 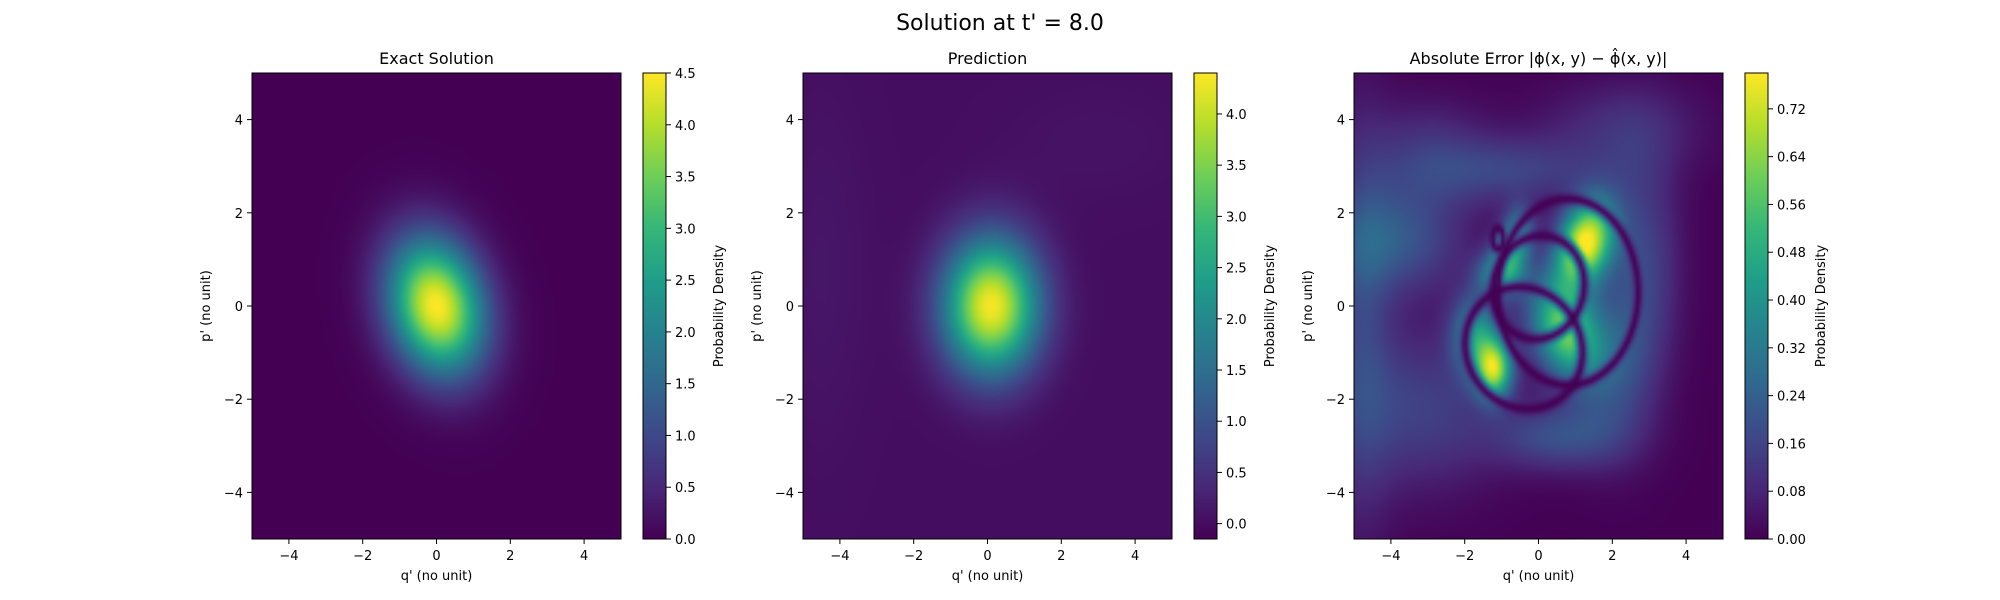 I want to click on figure-suptitle: Solution at t' = 8.0, so click(x=1000, y=23).